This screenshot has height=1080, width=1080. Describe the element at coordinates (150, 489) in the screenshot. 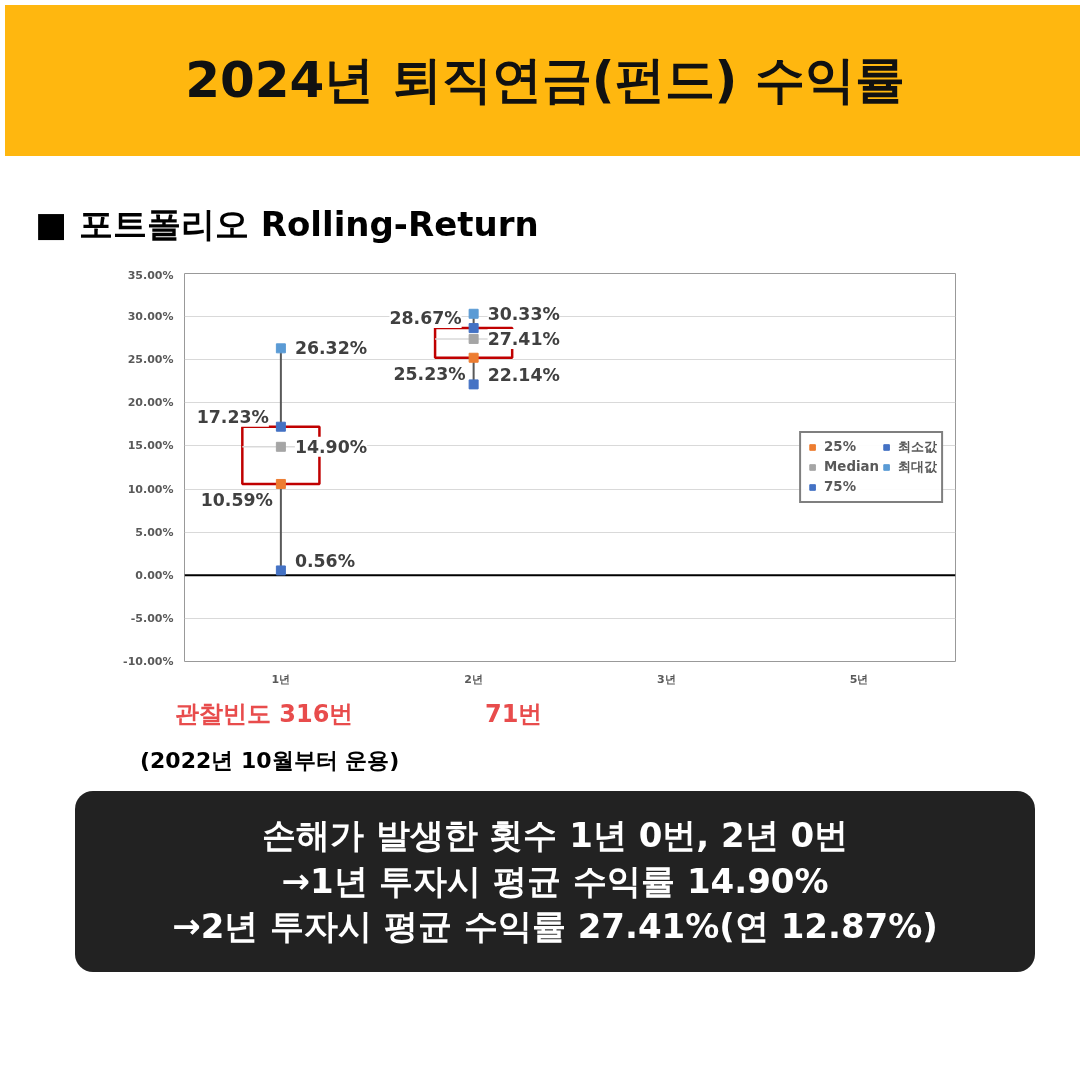

I see `y-tick-label: 10.00%` at that location.